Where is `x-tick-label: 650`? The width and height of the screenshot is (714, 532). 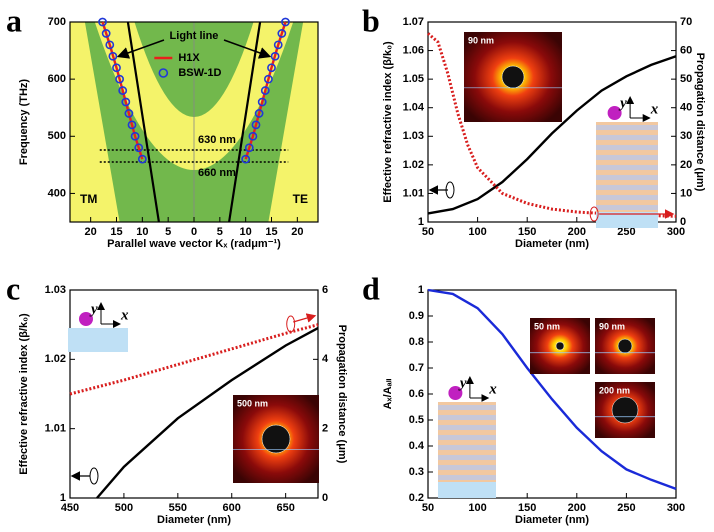
x-tick-label: 650 is located at coordinates (285, 508).